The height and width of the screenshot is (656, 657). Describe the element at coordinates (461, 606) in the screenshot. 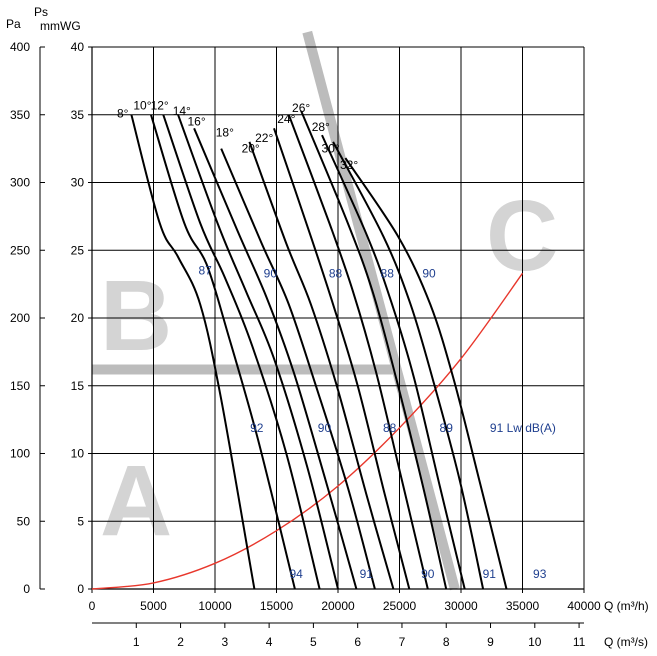

I see `x-tick-label-m3h: 30000` at that location.